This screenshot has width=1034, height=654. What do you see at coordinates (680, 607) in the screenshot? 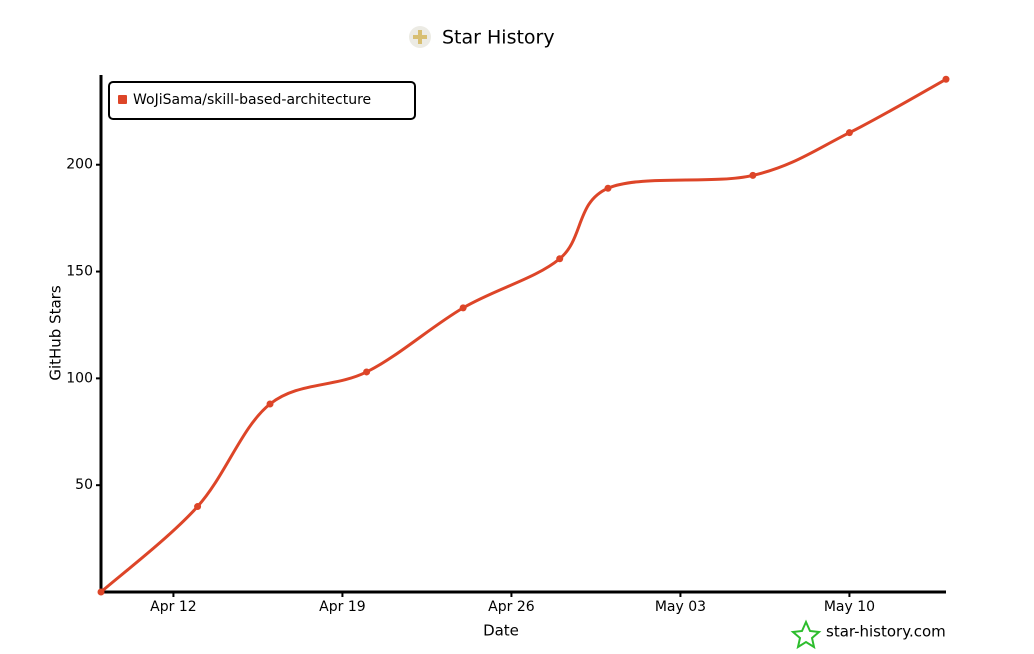
I see `x-tick-label: May 03` at bounding box center [680, 607].